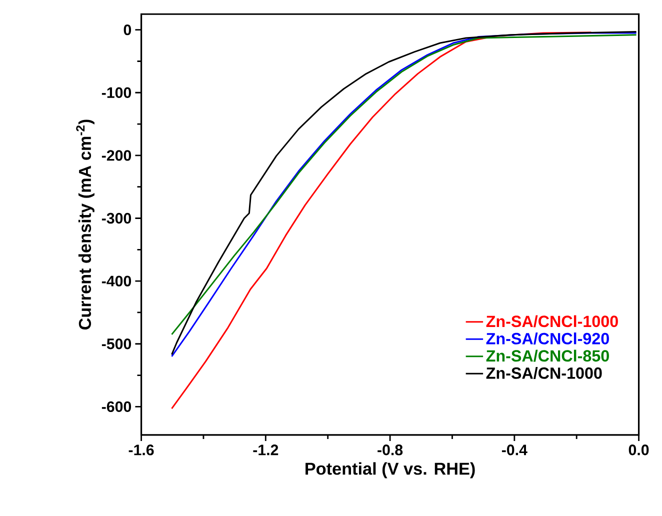 The height and width of the screenshot is (516, 662). What do you see at coordinates (117, 281) in the screenshot?
I see `y-tick-label: -400` at bounding box center [117, 281].